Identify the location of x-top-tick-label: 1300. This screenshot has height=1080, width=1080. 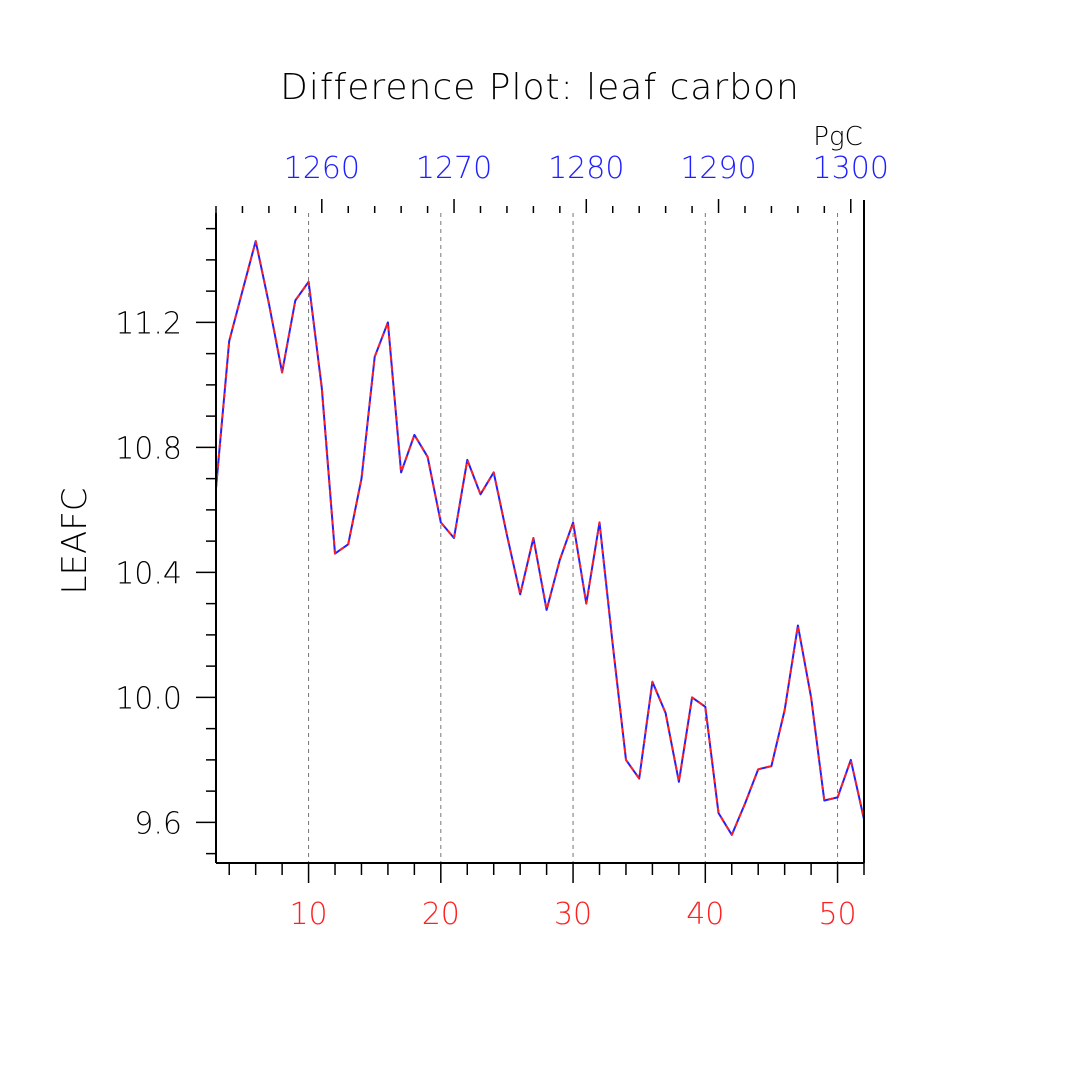
(851, 168).